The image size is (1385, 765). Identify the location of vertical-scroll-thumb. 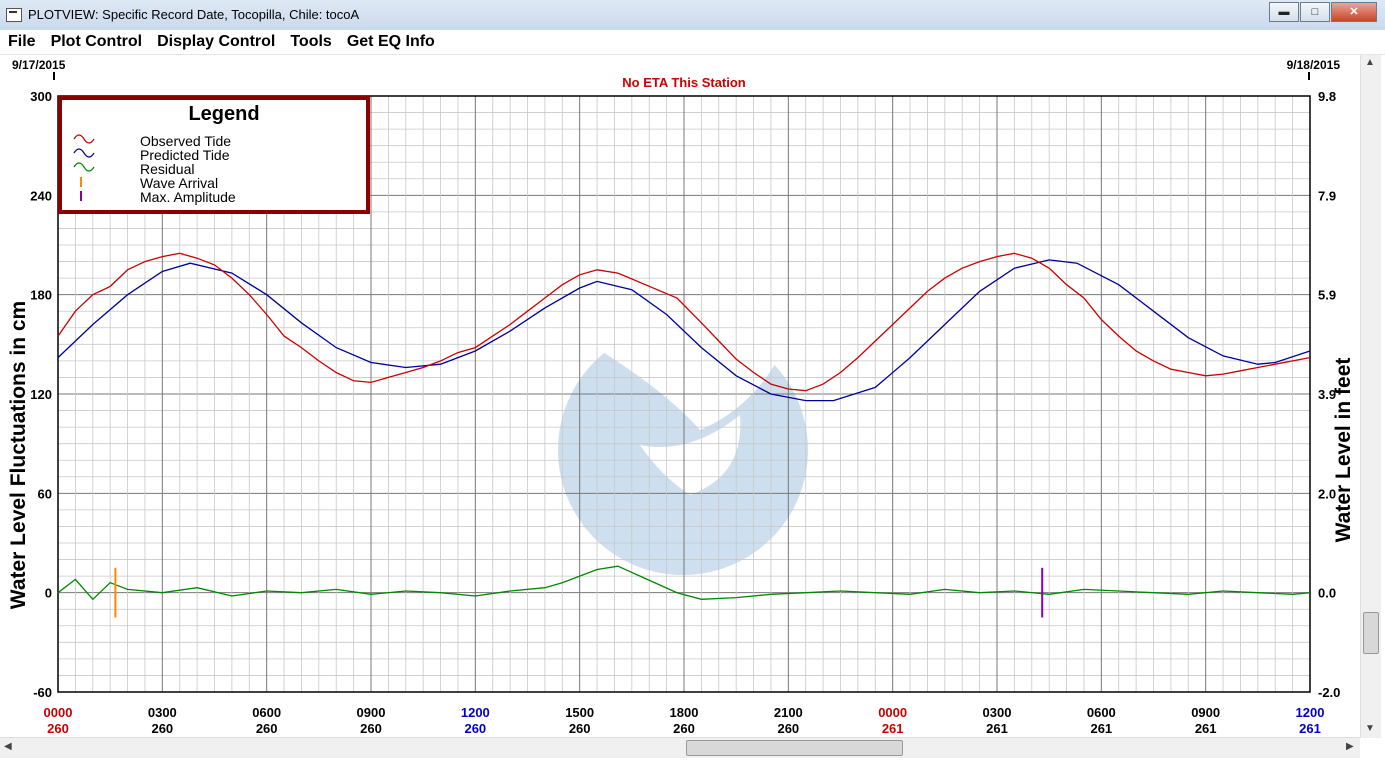
(1371, 633).